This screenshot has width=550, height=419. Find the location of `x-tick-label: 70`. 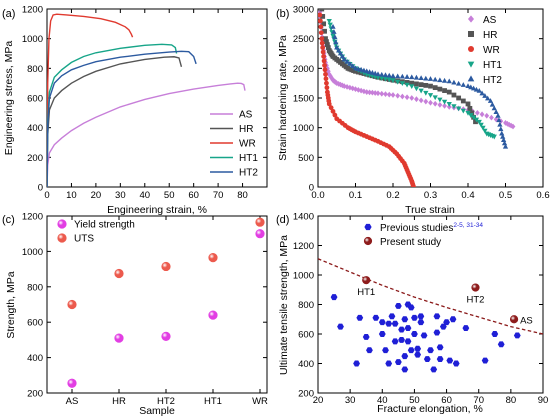

x-tick-label: 70 is located at coordinates (218, 195).